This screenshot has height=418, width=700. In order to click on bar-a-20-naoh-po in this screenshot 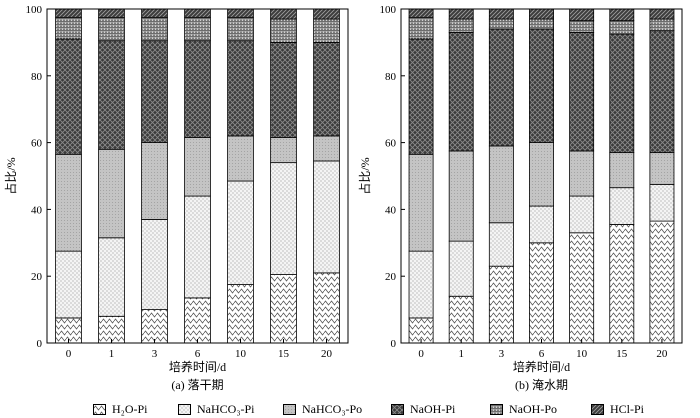, I will do `click(326, 30)`.